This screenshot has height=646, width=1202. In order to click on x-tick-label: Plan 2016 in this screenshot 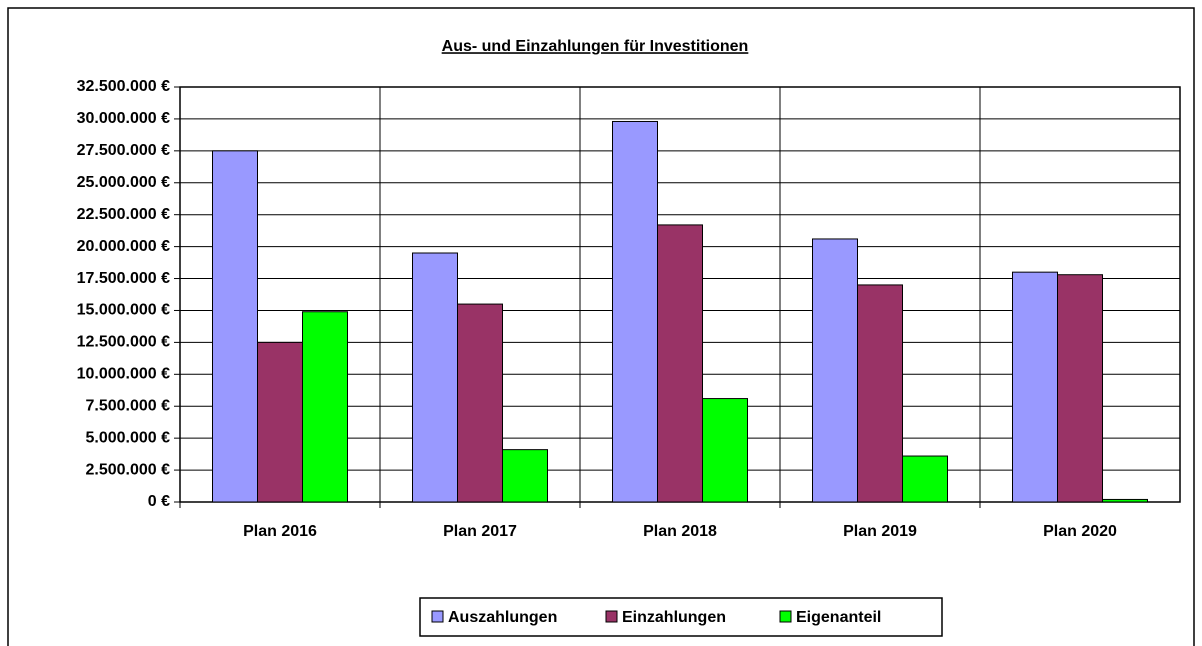, I will do `click(280, 531)`.